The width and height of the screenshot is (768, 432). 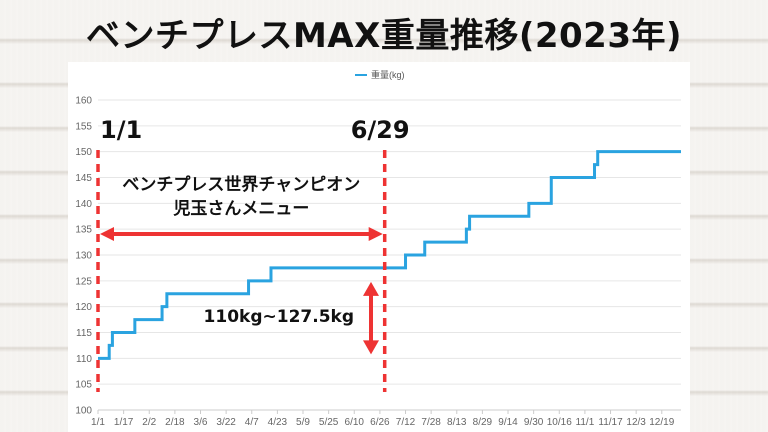 I want to click on x-tick-label: 1/17, so click(x=124, y=422).